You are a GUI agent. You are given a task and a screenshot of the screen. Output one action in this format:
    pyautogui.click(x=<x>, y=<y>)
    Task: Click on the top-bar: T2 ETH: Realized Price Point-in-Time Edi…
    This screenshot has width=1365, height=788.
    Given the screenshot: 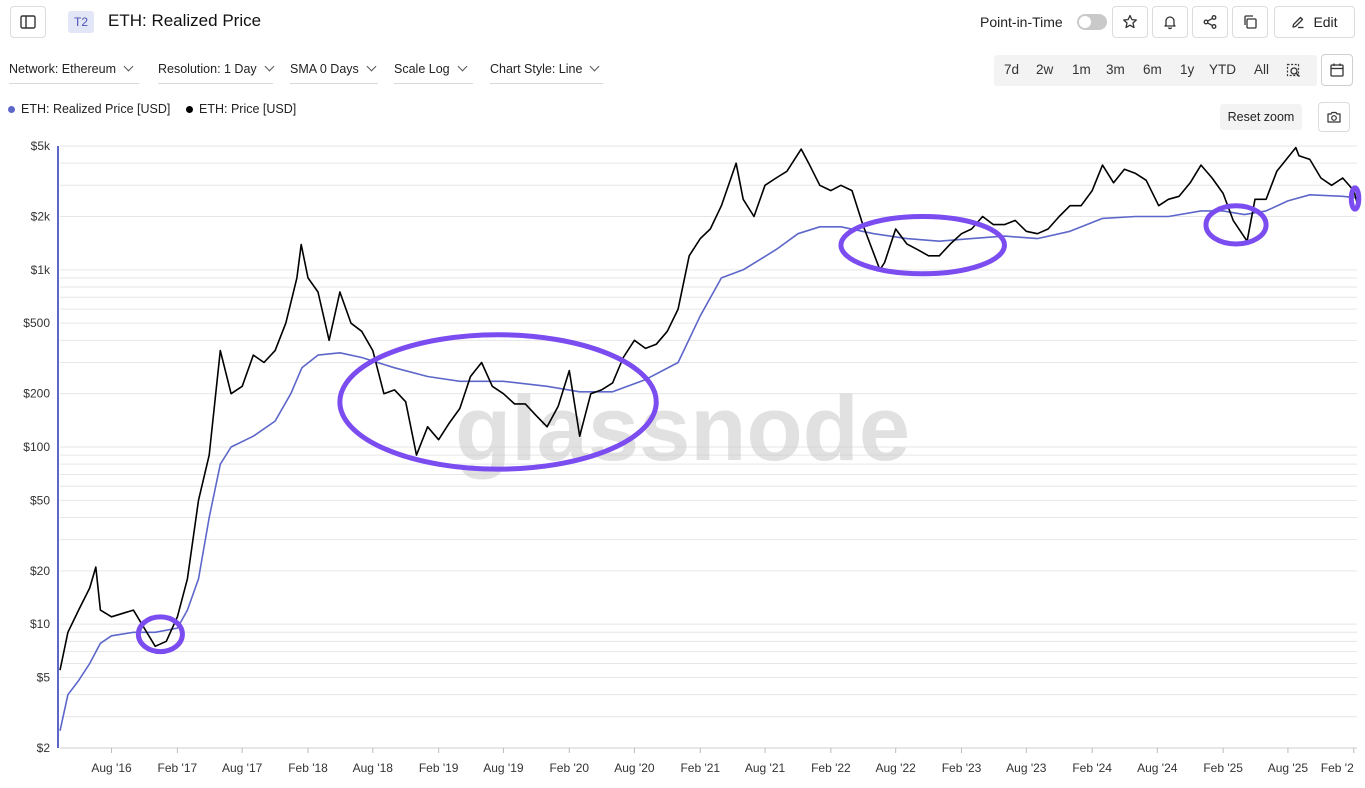 What is the action you would take?
    pyautogui.click(x=682, y=22)
    